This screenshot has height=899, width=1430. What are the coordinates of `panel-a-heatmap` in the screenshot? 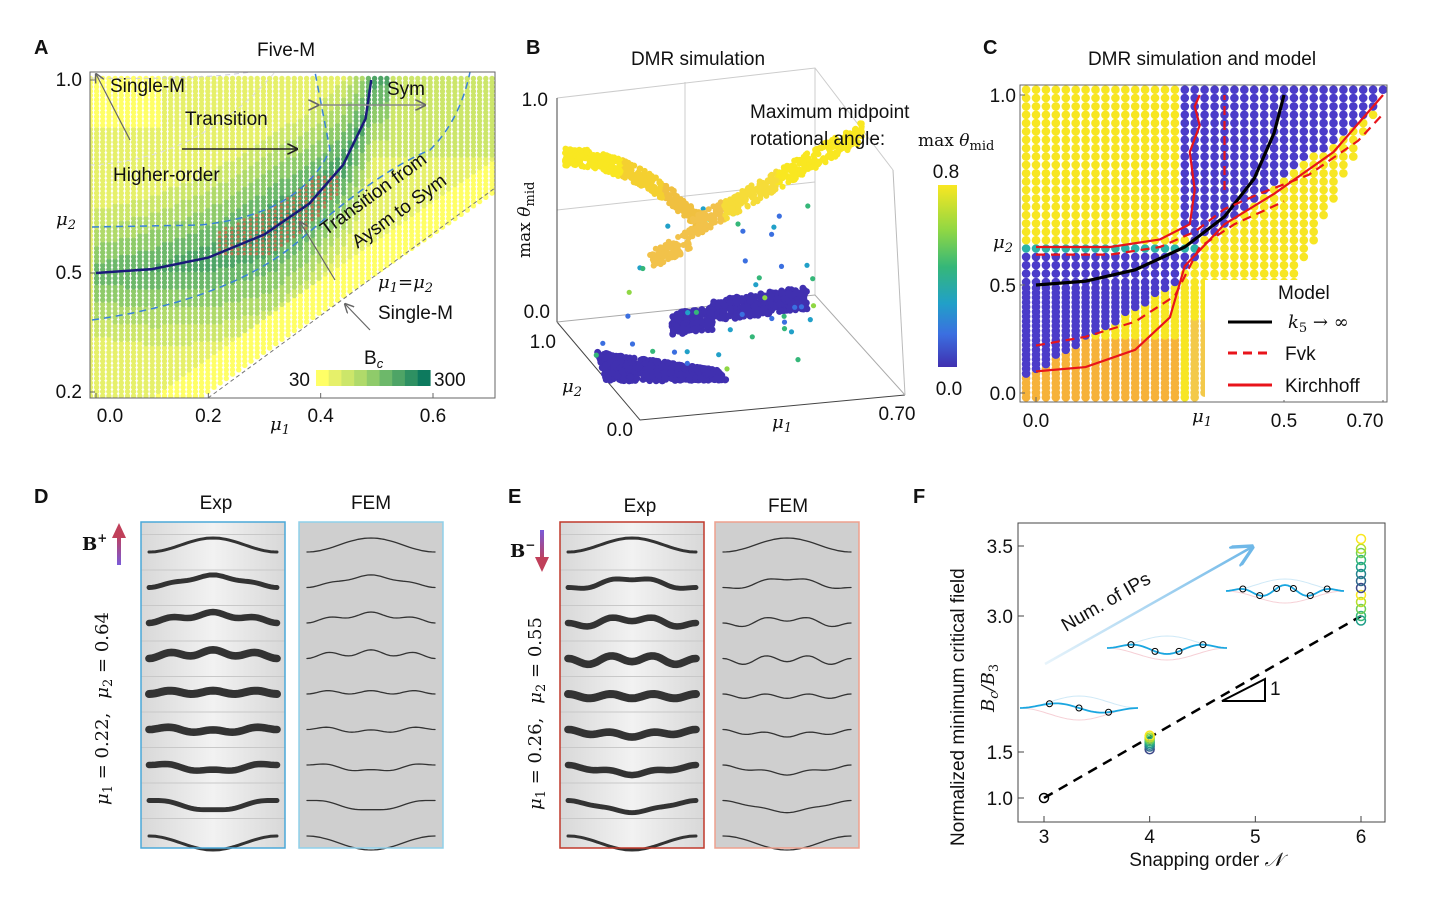 It's located at (294, 237).